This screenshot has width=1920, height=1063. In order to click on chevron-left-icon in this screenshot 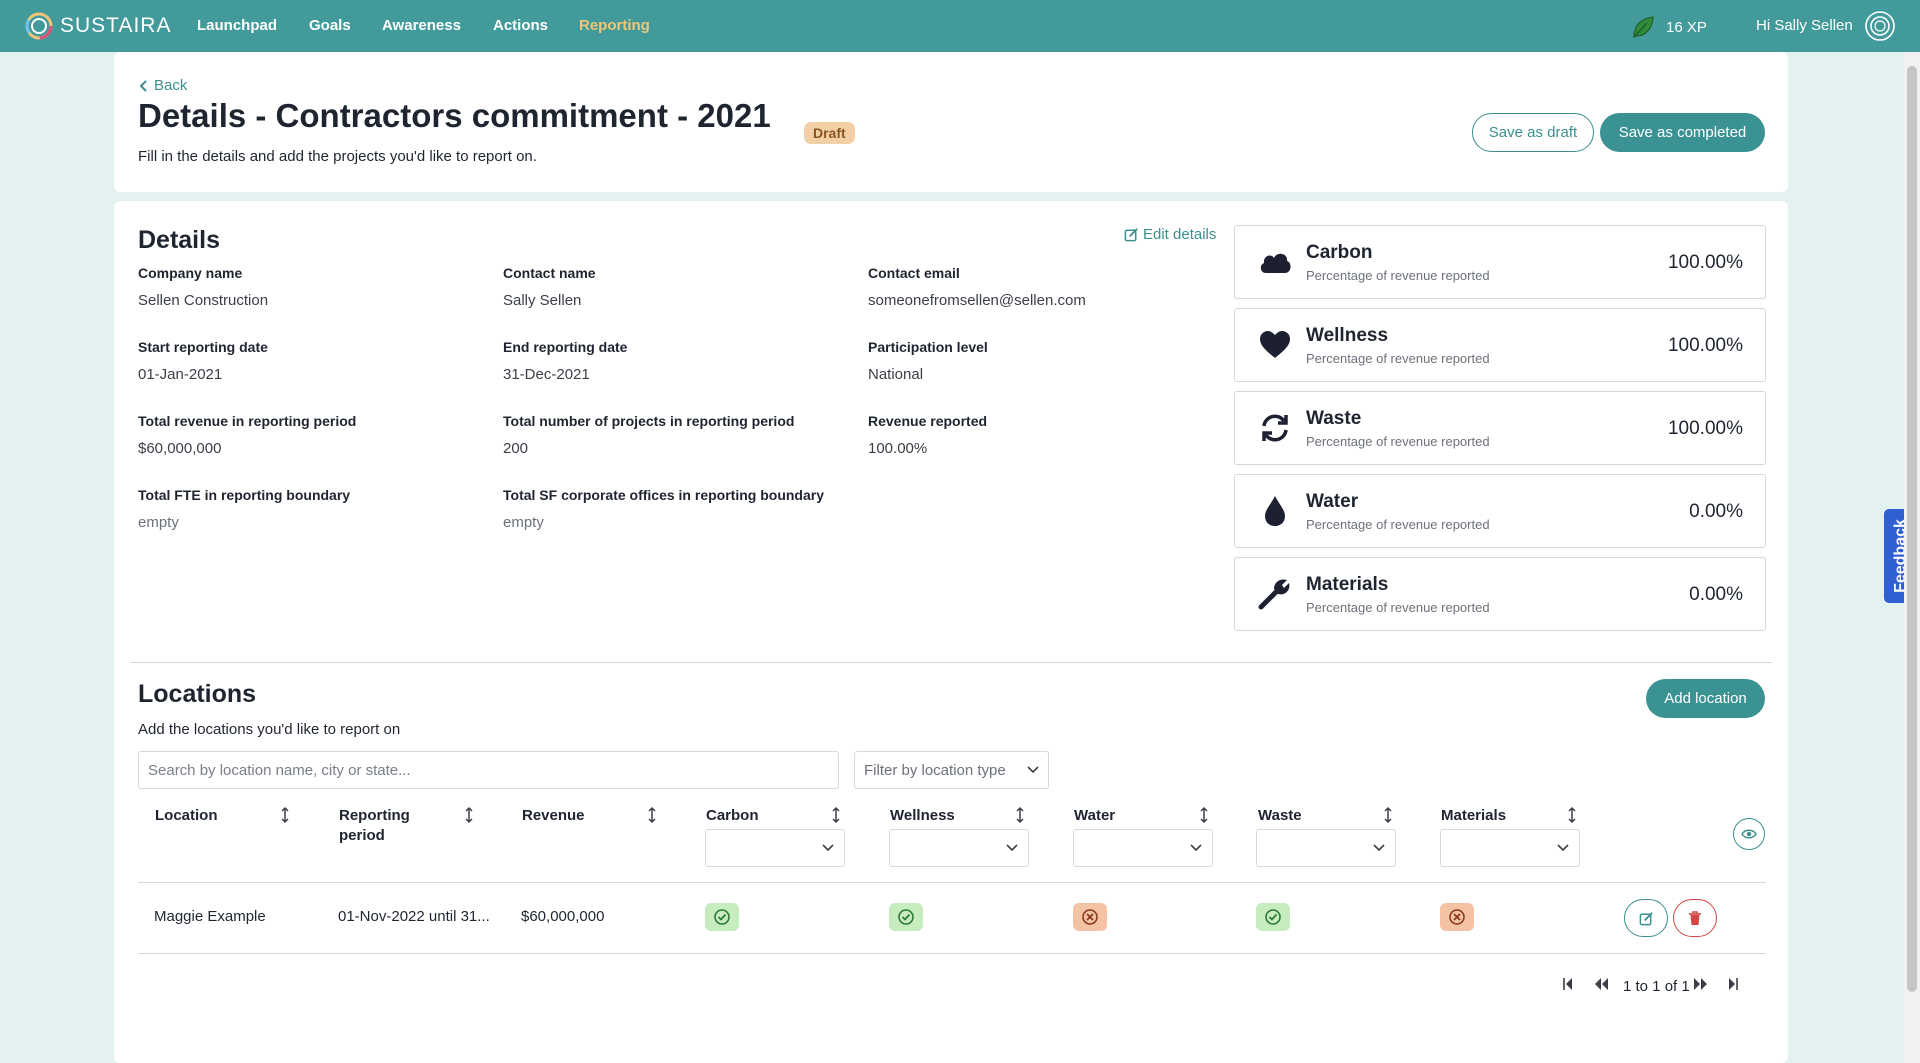, I will do `click(143, 85)`.